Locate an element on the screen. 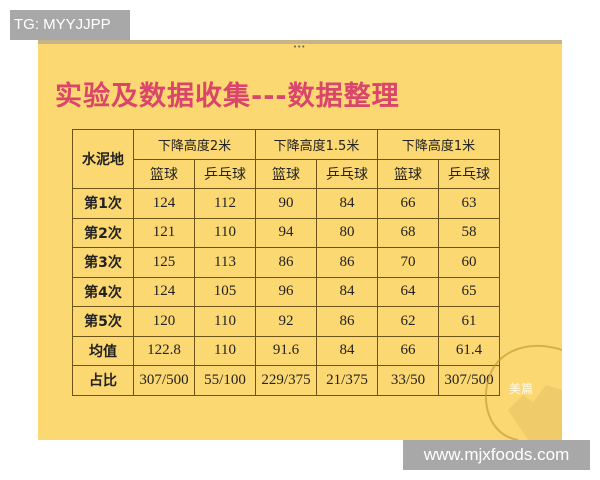 The image size is (600, 480). slide-title: 实验及数据收集---数据整理 is located at coordinates (227, 96).